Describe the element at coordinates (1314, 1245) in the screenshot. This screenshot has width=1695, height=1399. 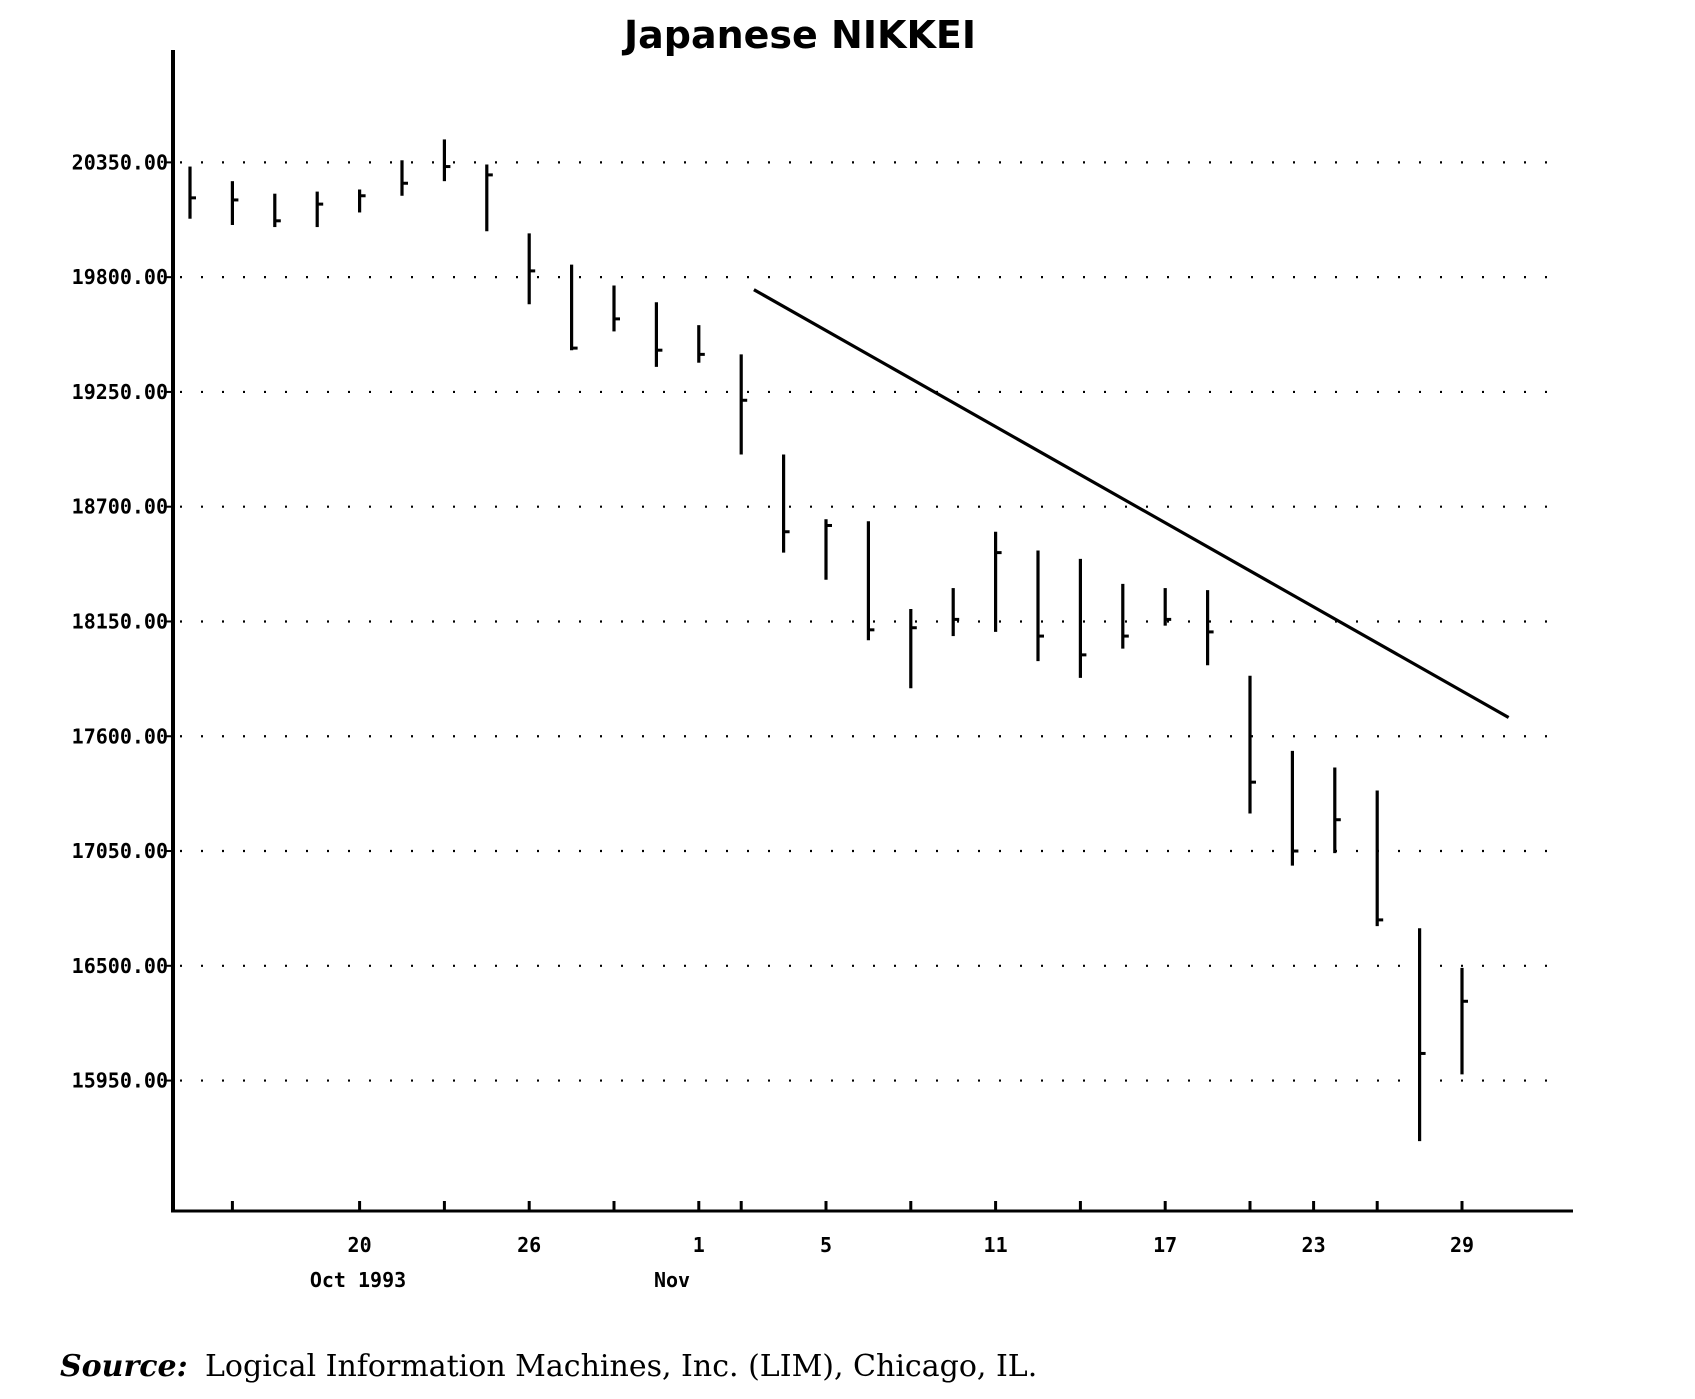
I see `x-tick-label: 23` at that location.